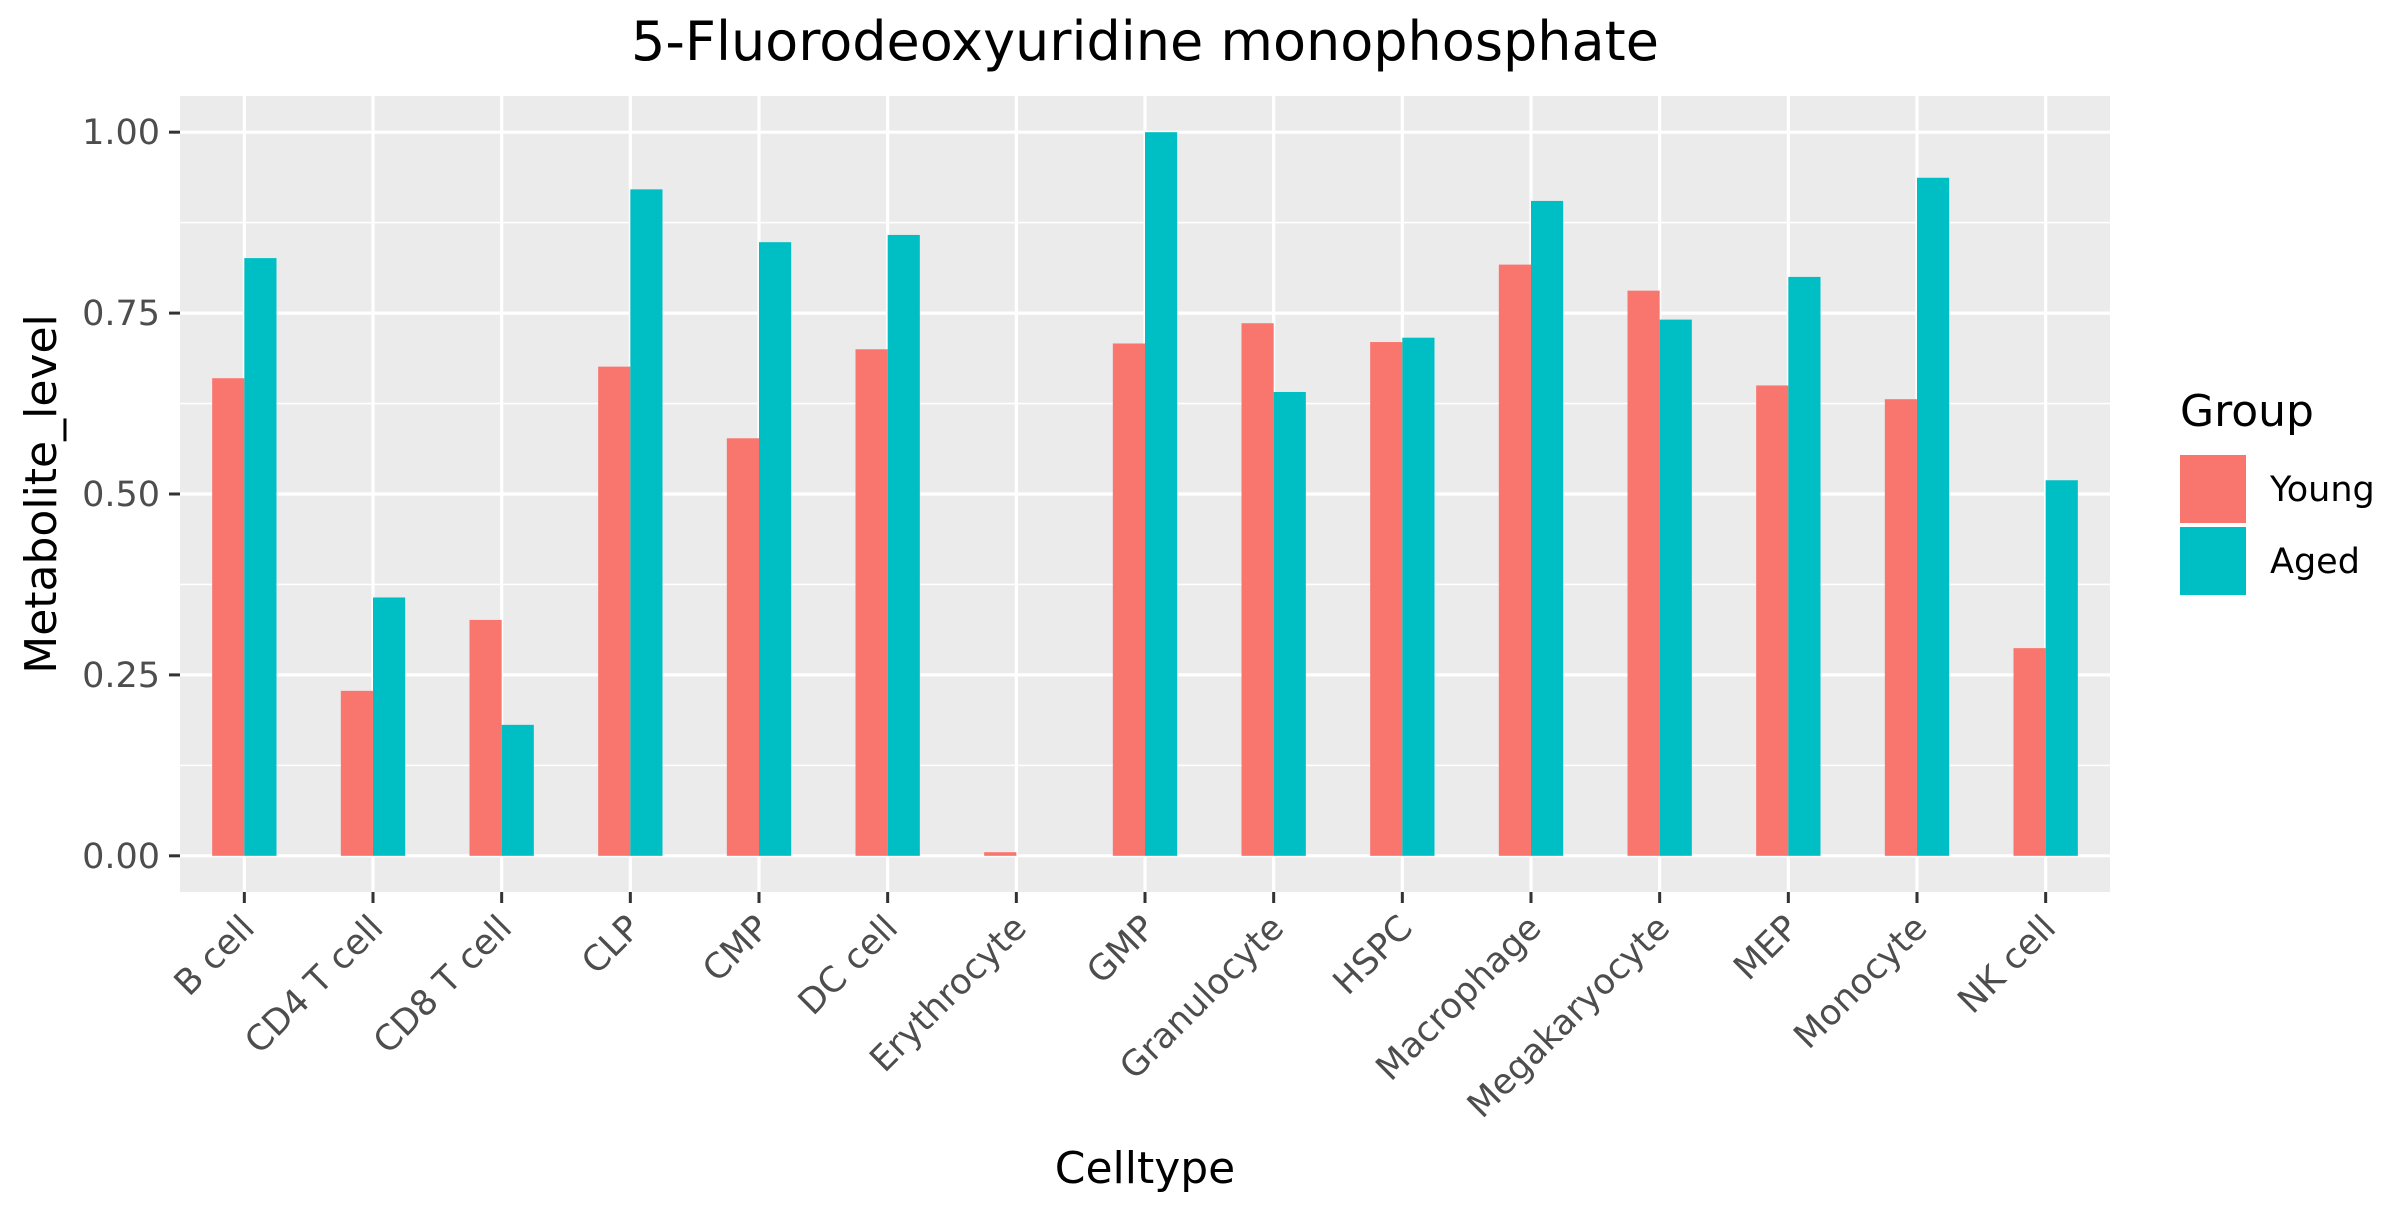 Image resolution: width=2400 pixels, height=1205 pixels. What do you see at coordinates (121, 676) in the screenshot?
I see `y-tick-label: 0.25` at bounding box center [121, 676].